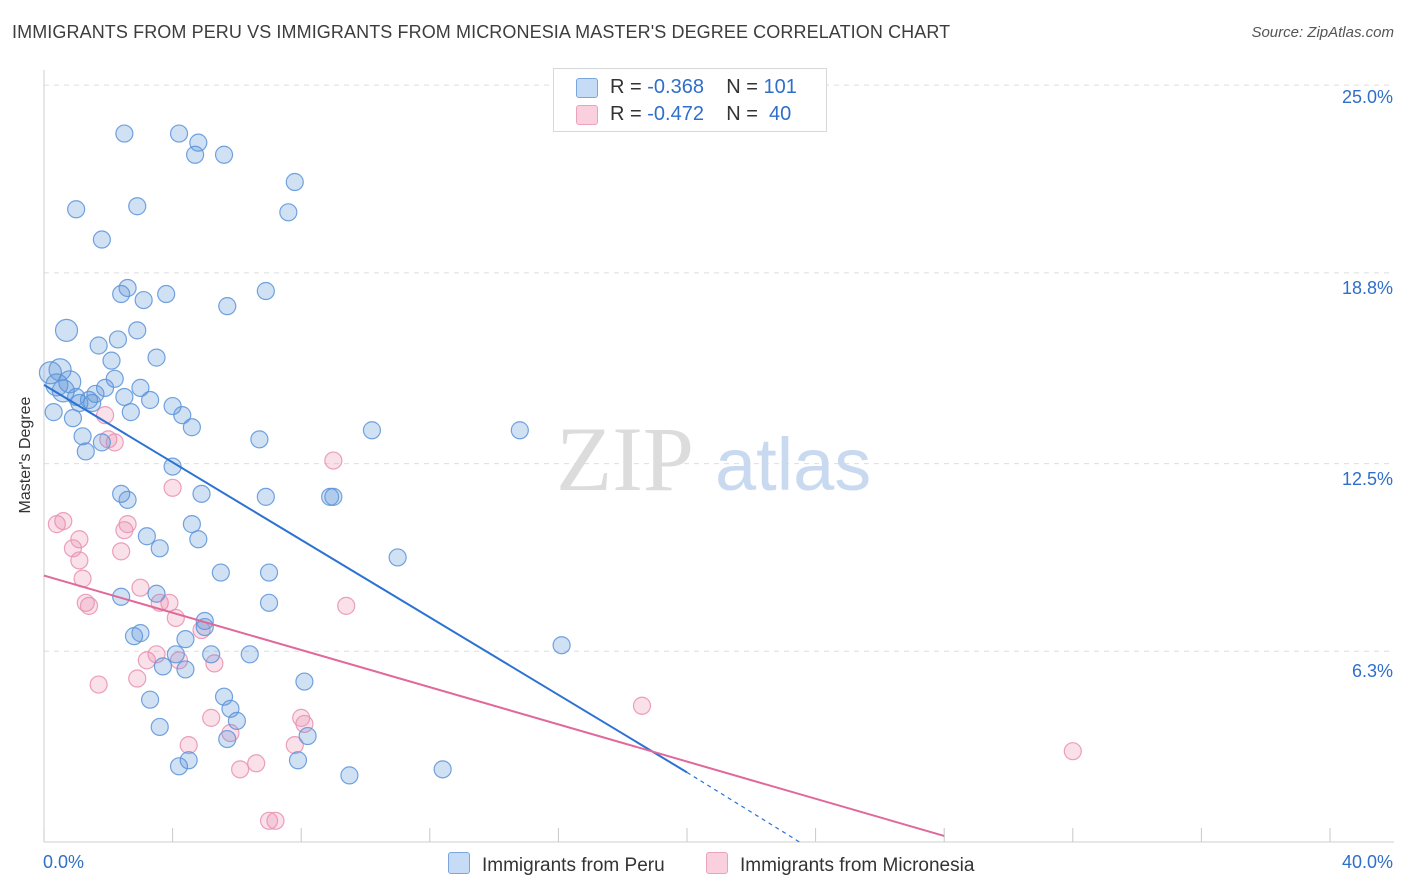 The image size is (1406, 892). Describe the element at coordinates (717, 863) in the screenshot. I see `legend-micronesia-swatch` at that location.